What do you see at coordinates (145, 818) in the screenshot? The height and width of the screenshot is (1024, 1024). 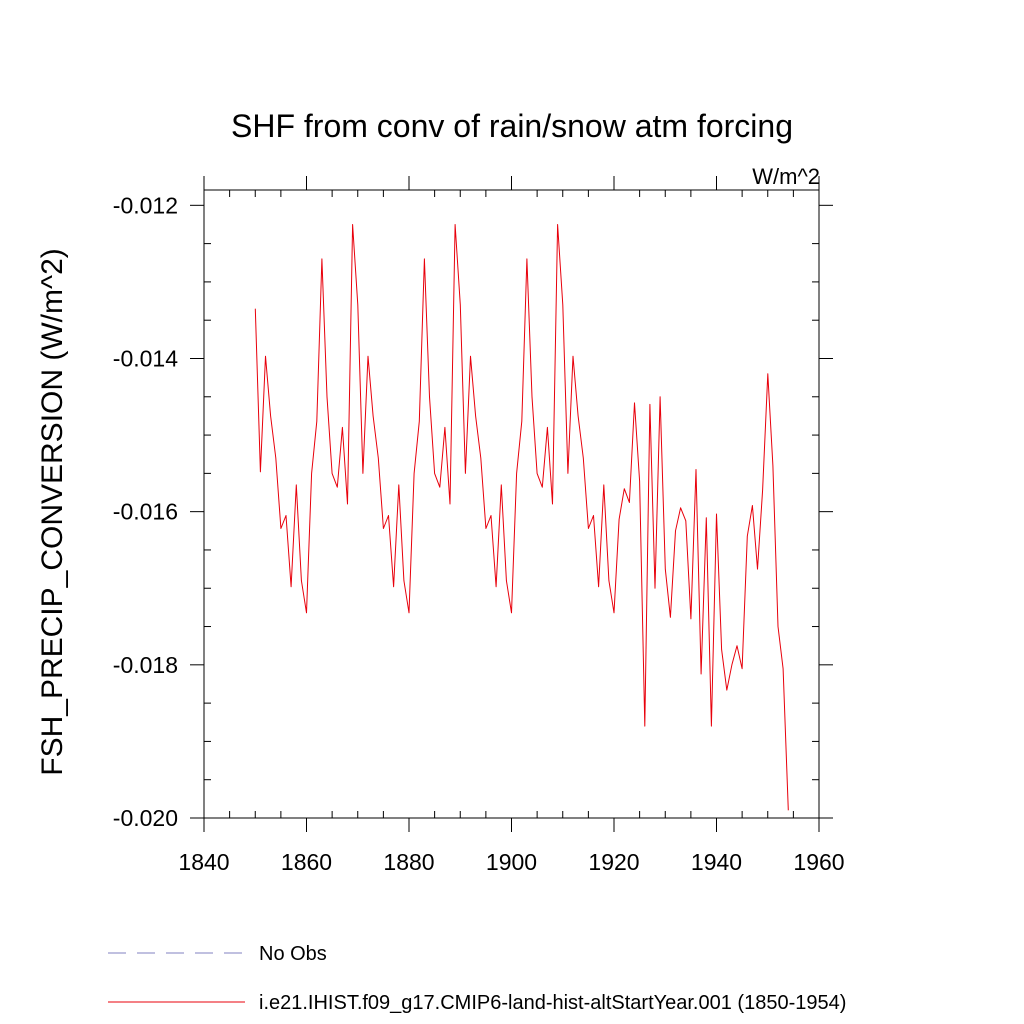 I see `y-tick-label: -0.020` at bounding box center [145, 818].